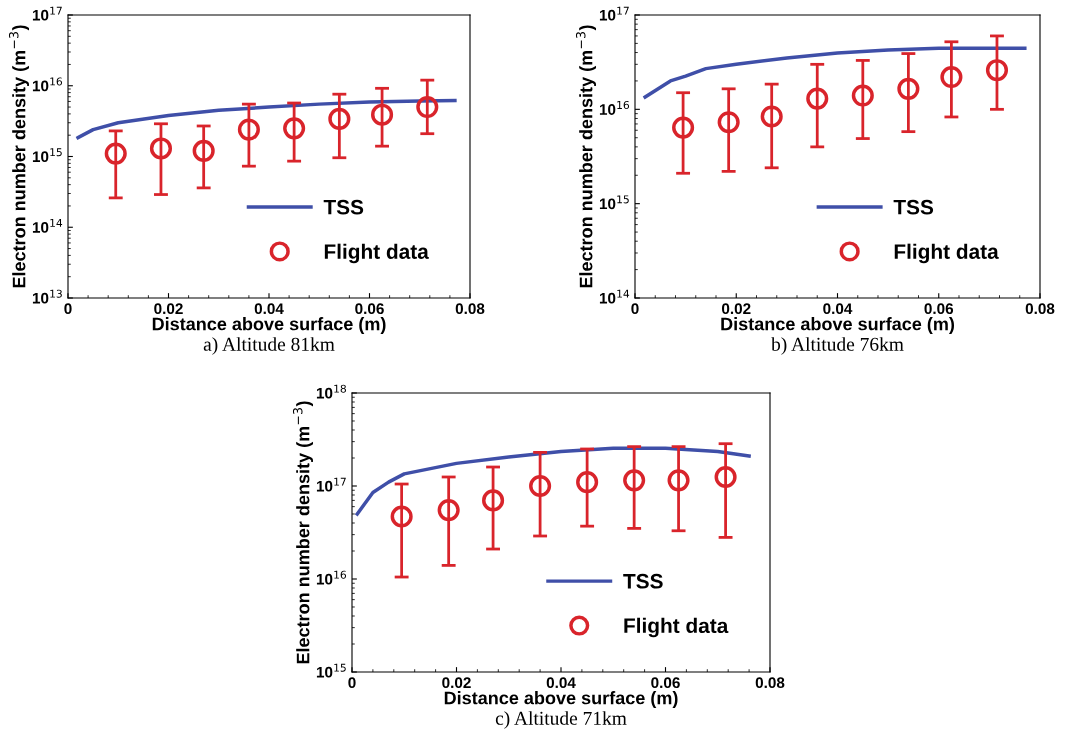  What do you see at coordinates (331, 391) in the screenshot?
I see `y-tick-label: 10$^{18}$` at bounding box center [331, 391].